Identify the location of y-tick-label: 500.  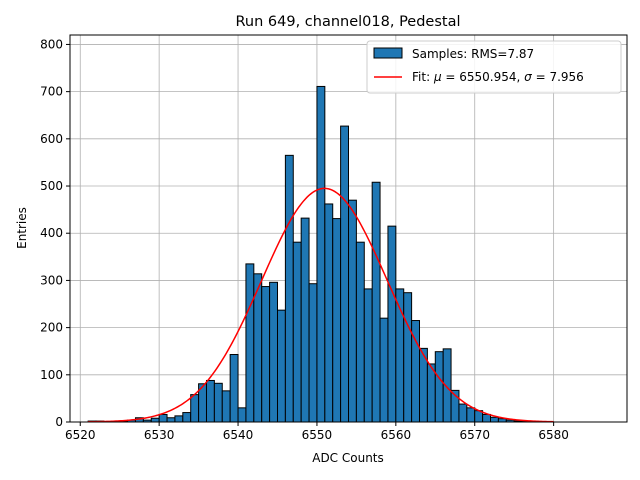
(51, 186).